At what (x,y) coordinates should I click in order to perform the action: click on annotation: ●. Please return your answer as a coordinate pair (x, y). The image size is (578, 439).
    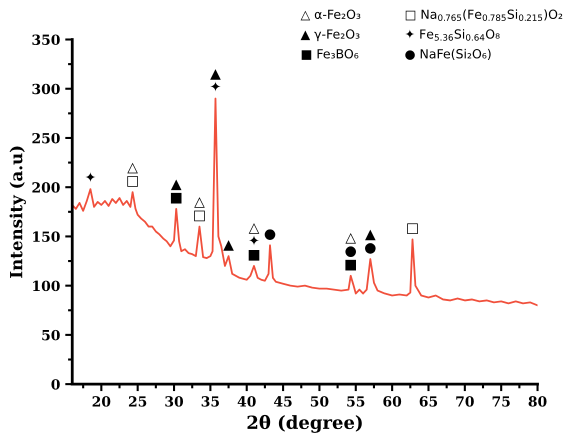
    Looking at the image, I should click on (270, 234).